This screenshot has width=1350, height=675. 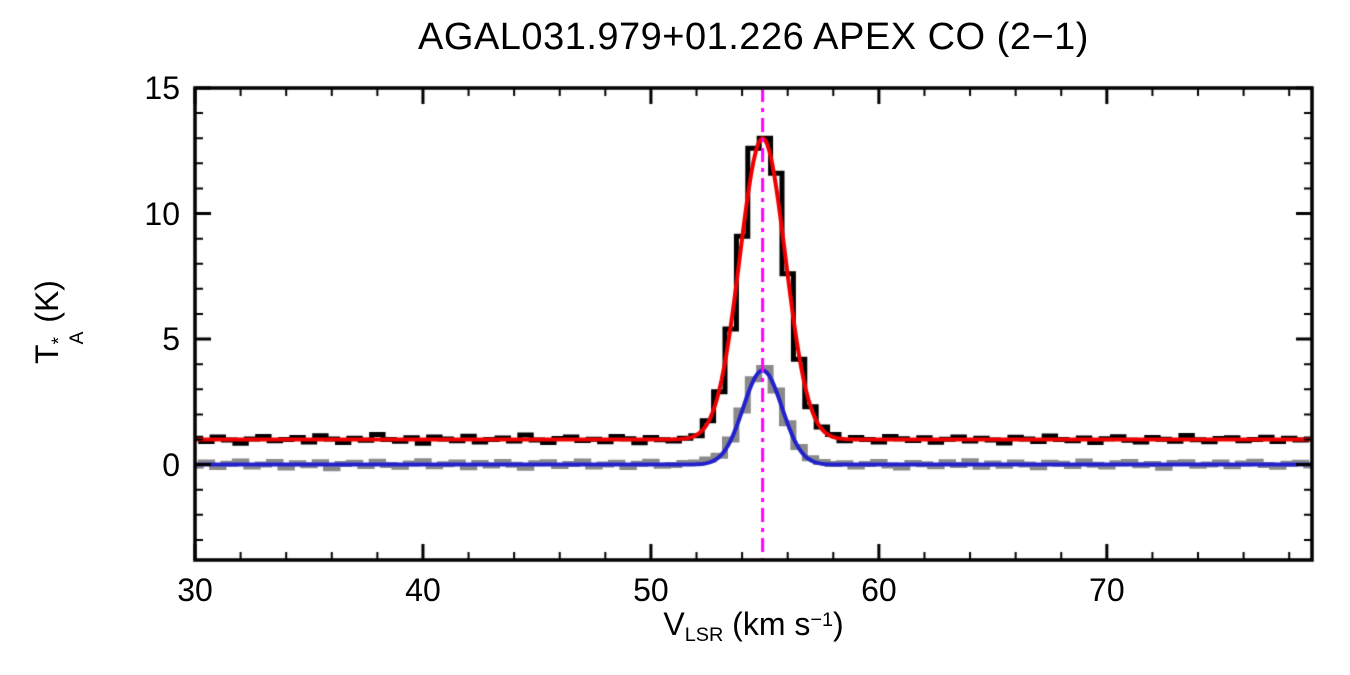 I want to click on x-label-close: ), so click(x=838, y=624).